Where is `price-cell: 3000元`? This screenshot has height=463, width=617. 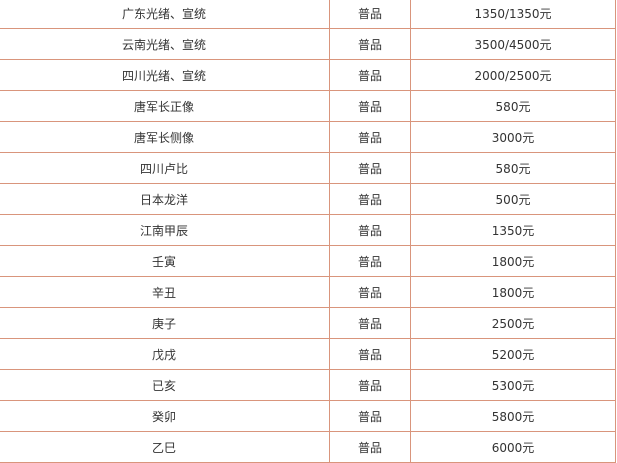
price-cell: 3000元 is located at coordinates (513, 137).